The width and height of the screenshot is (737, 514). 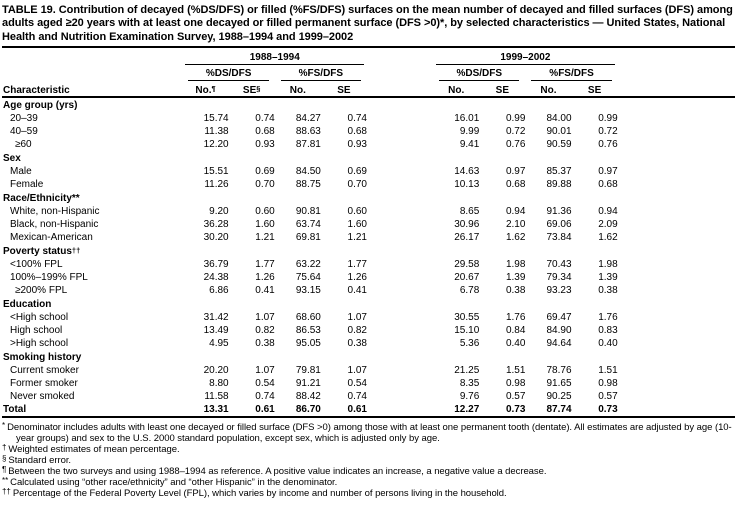 I want to click on cell-value: 30.96, so click(x=467, y=225).